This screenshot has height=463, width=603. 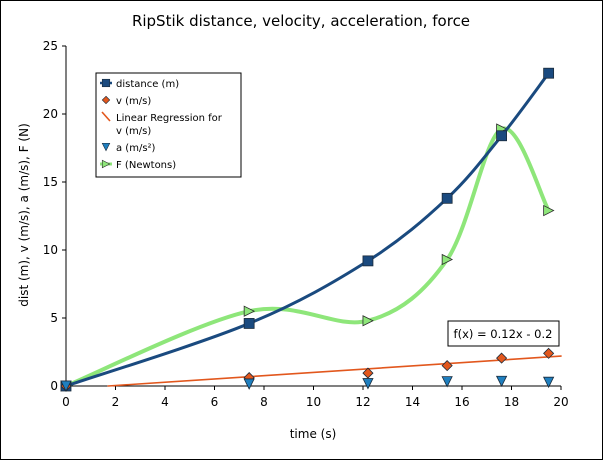 What do you see at coordinates (146, 165) in the screenshot?
I see `legend-label: F (Newtons)` at bounding box center [146, 165].